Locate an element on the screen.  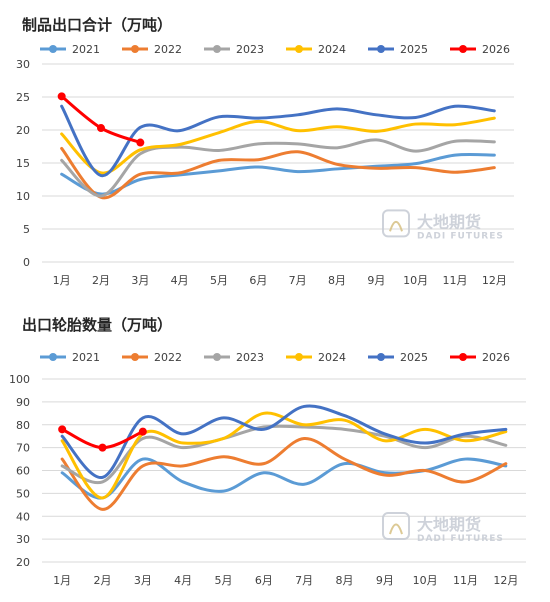
y-tick-label: 50 is located at coordinates (23, 493).